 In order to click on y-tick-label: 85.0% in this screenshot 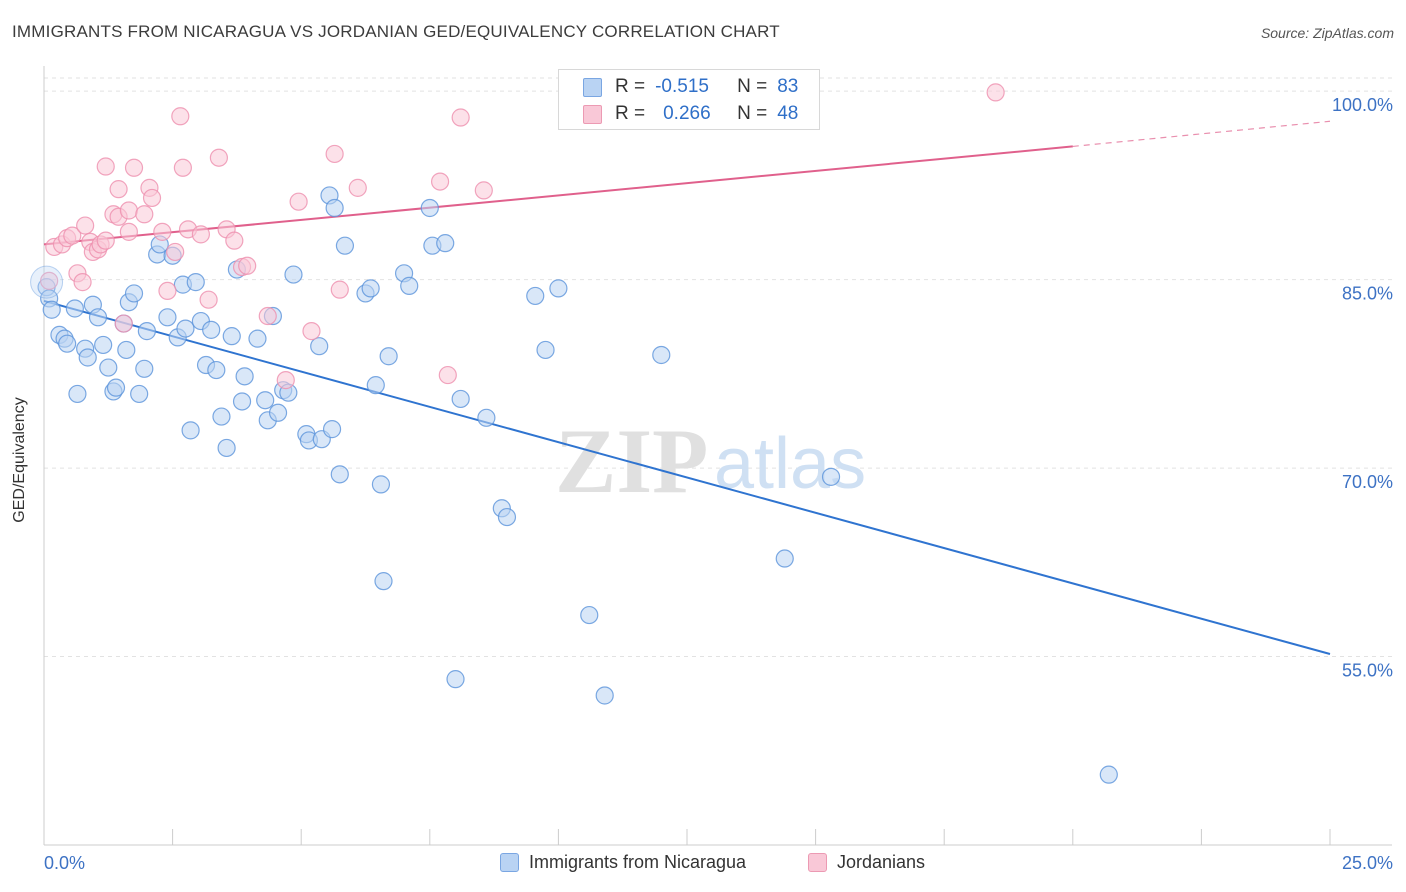, I will do `click(1367, 294)`.